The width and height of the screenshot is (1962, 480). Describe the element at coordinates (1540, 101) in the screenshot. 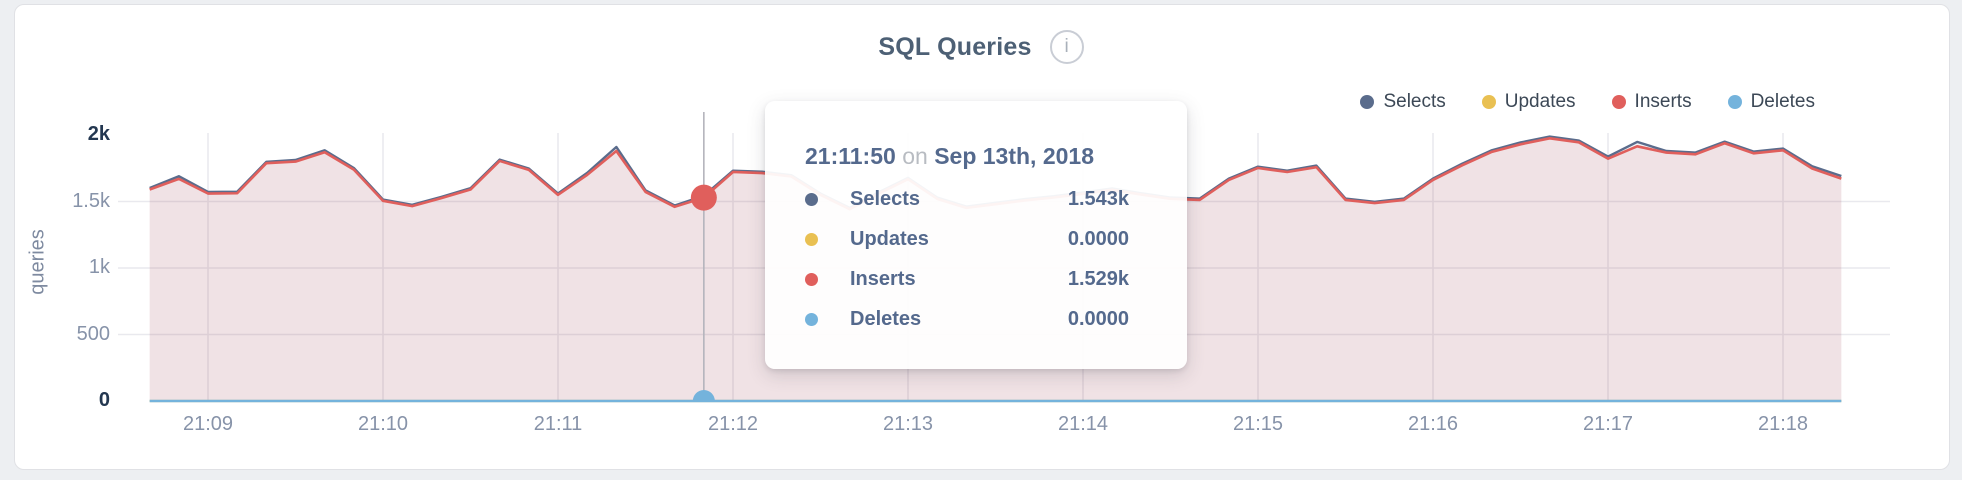

I see `legend-label: Updates` at that location.